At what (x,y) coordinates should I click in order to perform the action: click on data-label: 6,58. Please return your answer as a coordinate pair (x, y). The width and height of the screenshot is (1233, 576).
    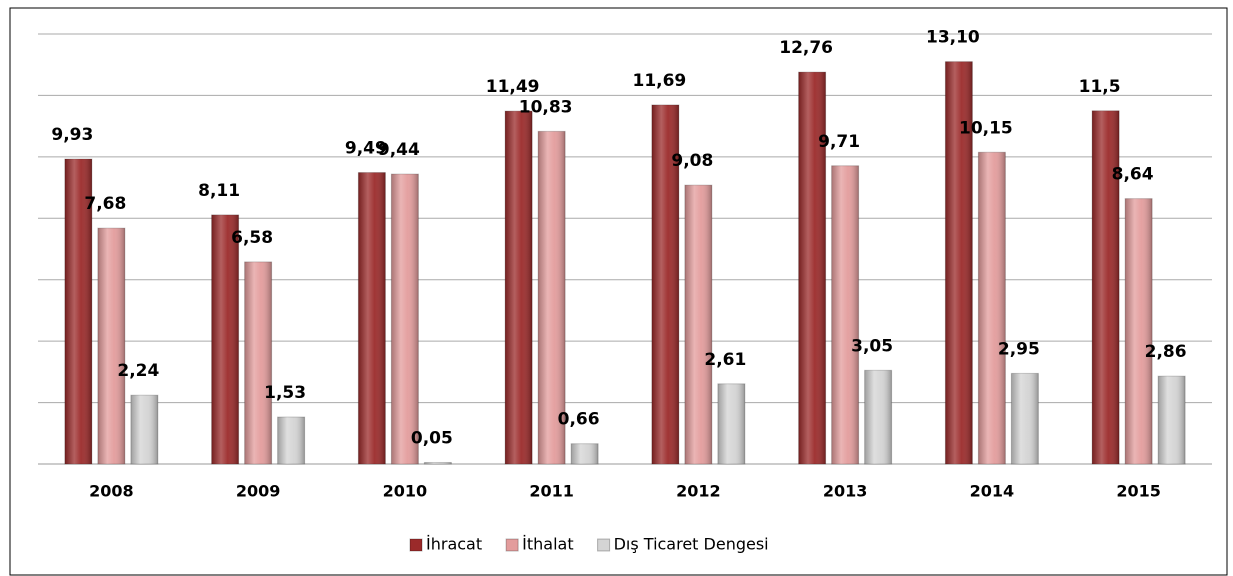
    Looking at the image, I should click on (252, 238).